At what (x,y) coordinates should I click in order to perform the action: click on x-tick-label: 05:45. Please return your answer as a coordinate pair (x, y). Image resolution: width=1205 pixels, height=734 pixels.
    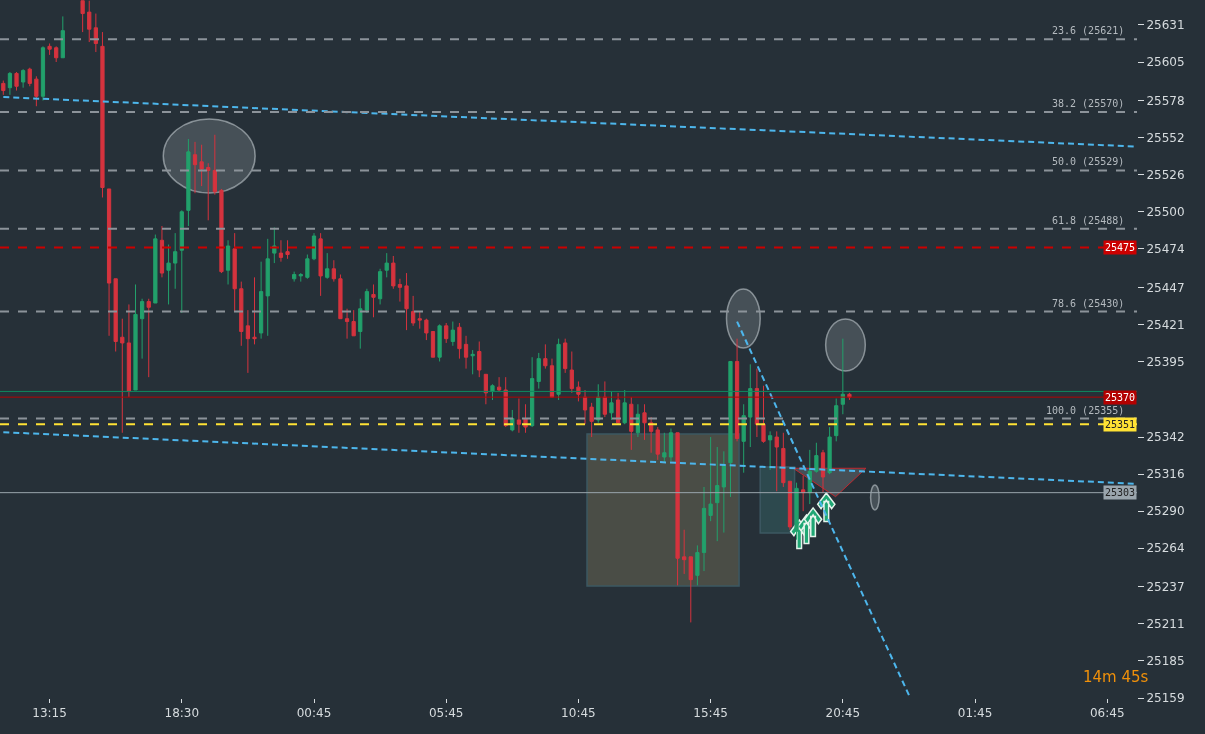
    Looking at the image, I should click on (446, 713).